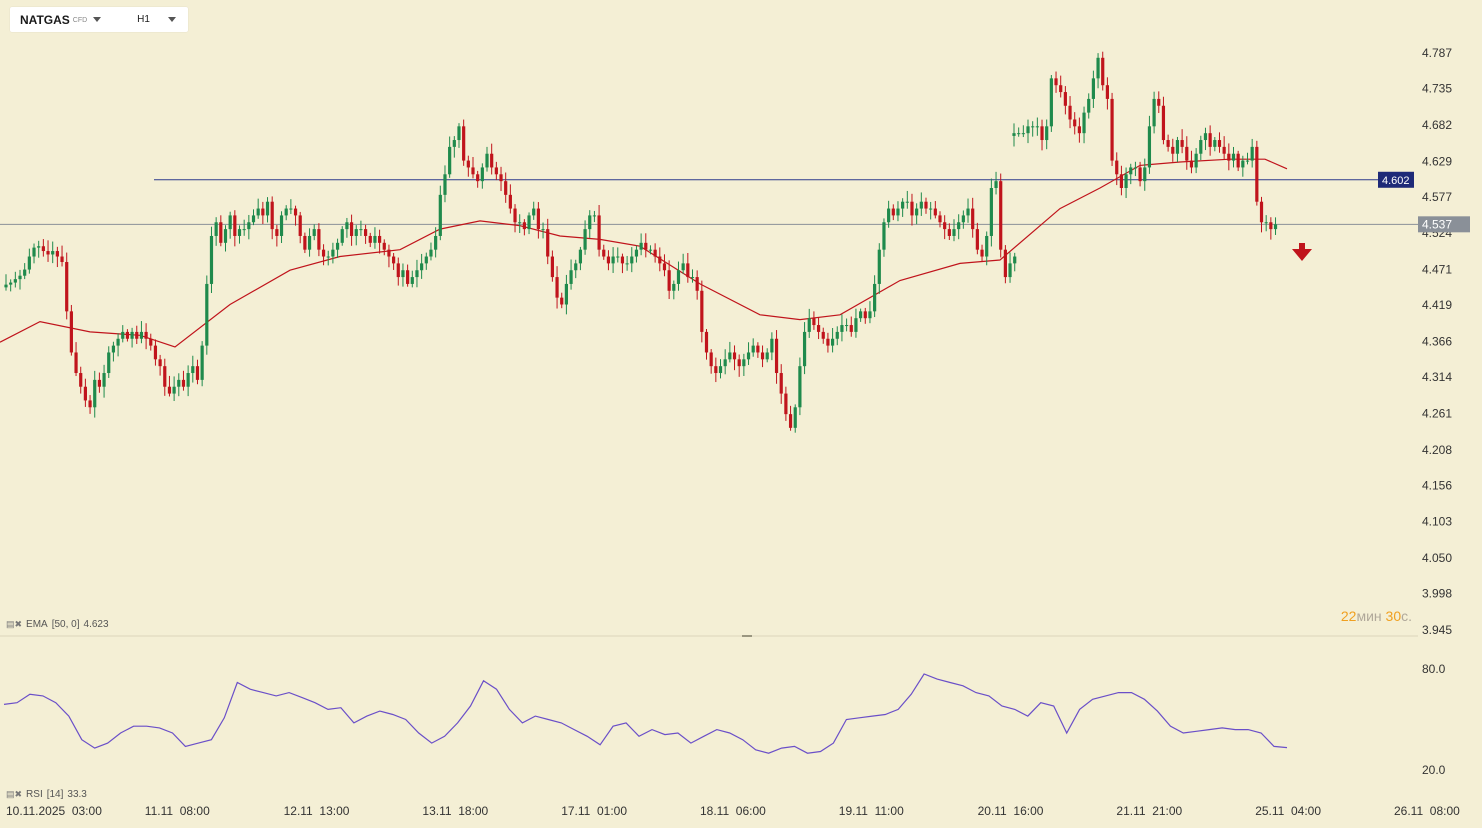  What do you see at coordinates (1437, 125) in the screenshot?
I see `price-axis-tick: 4.682` at bounding box center [1437, 125].